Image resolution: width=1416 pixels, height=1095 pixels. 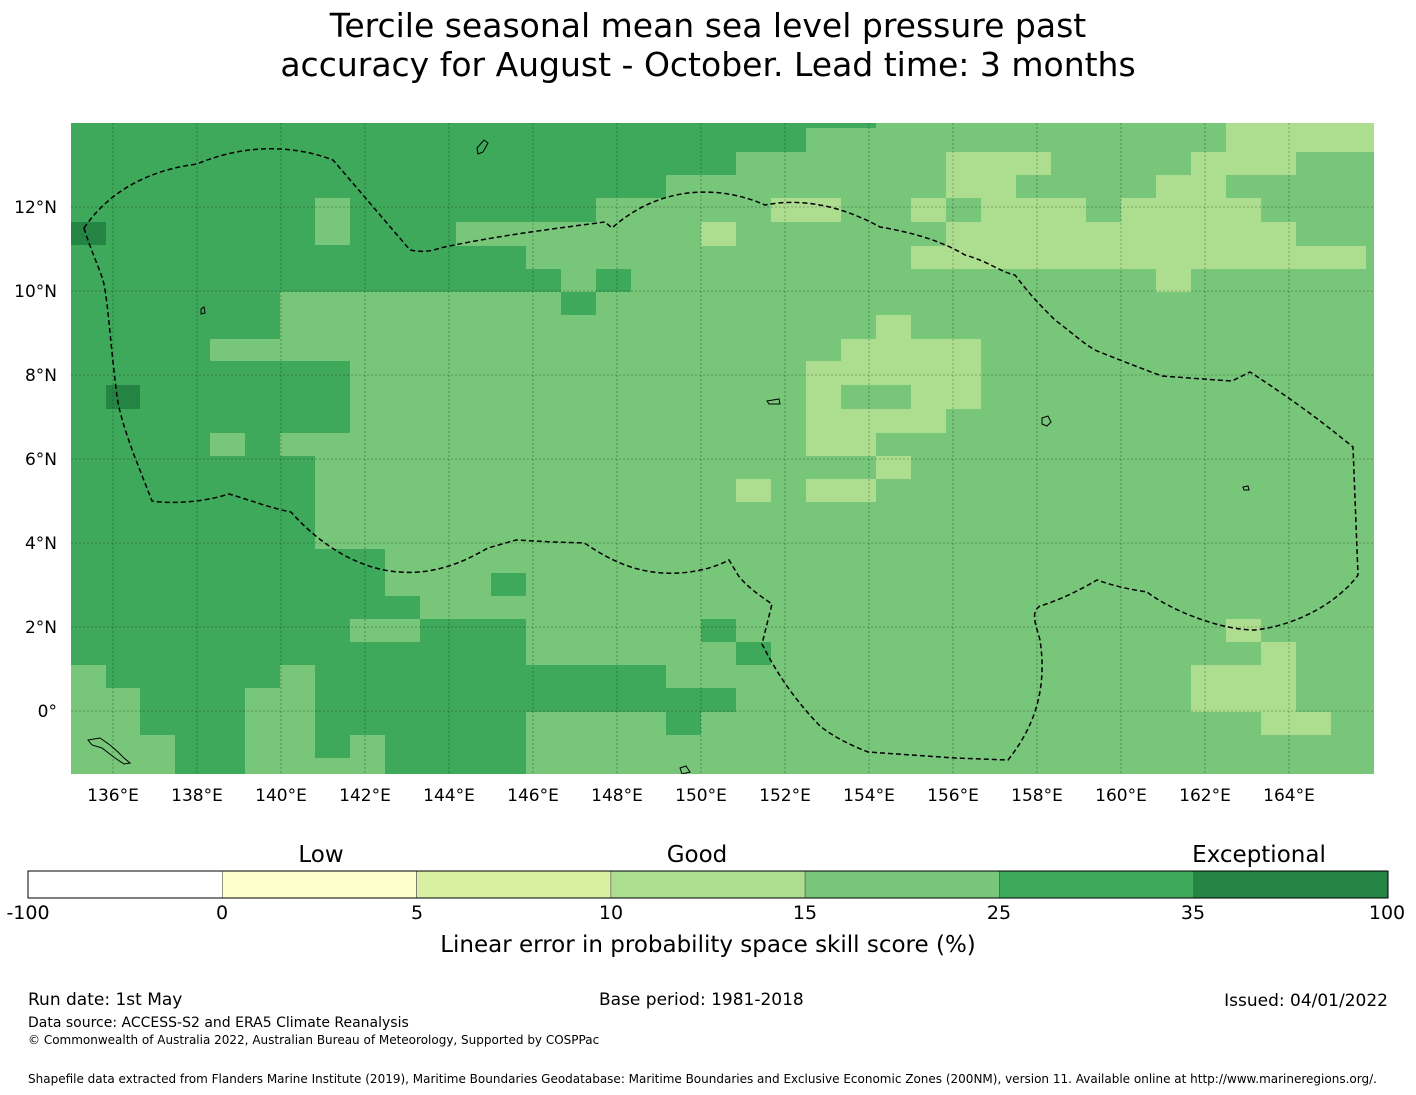 What do you see at coordinates (35, 208) in the screenshot?
I see `latitude-tick-label: 12°N` at bounding box center [35, 208].